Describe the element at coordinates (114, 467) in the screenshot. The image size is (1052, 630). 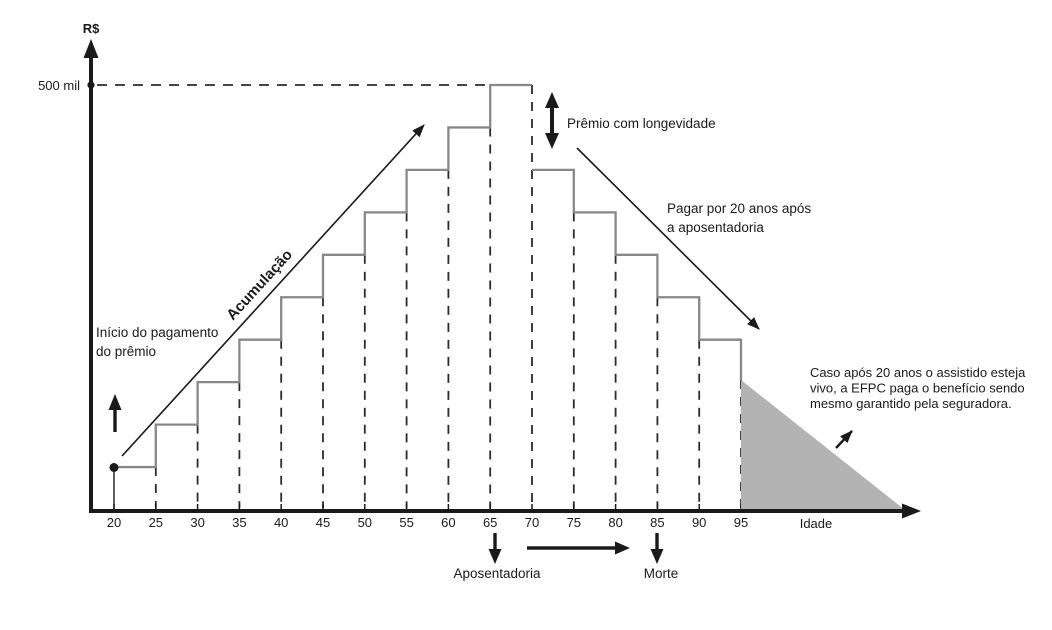
I see `start-point-dot` at that location.